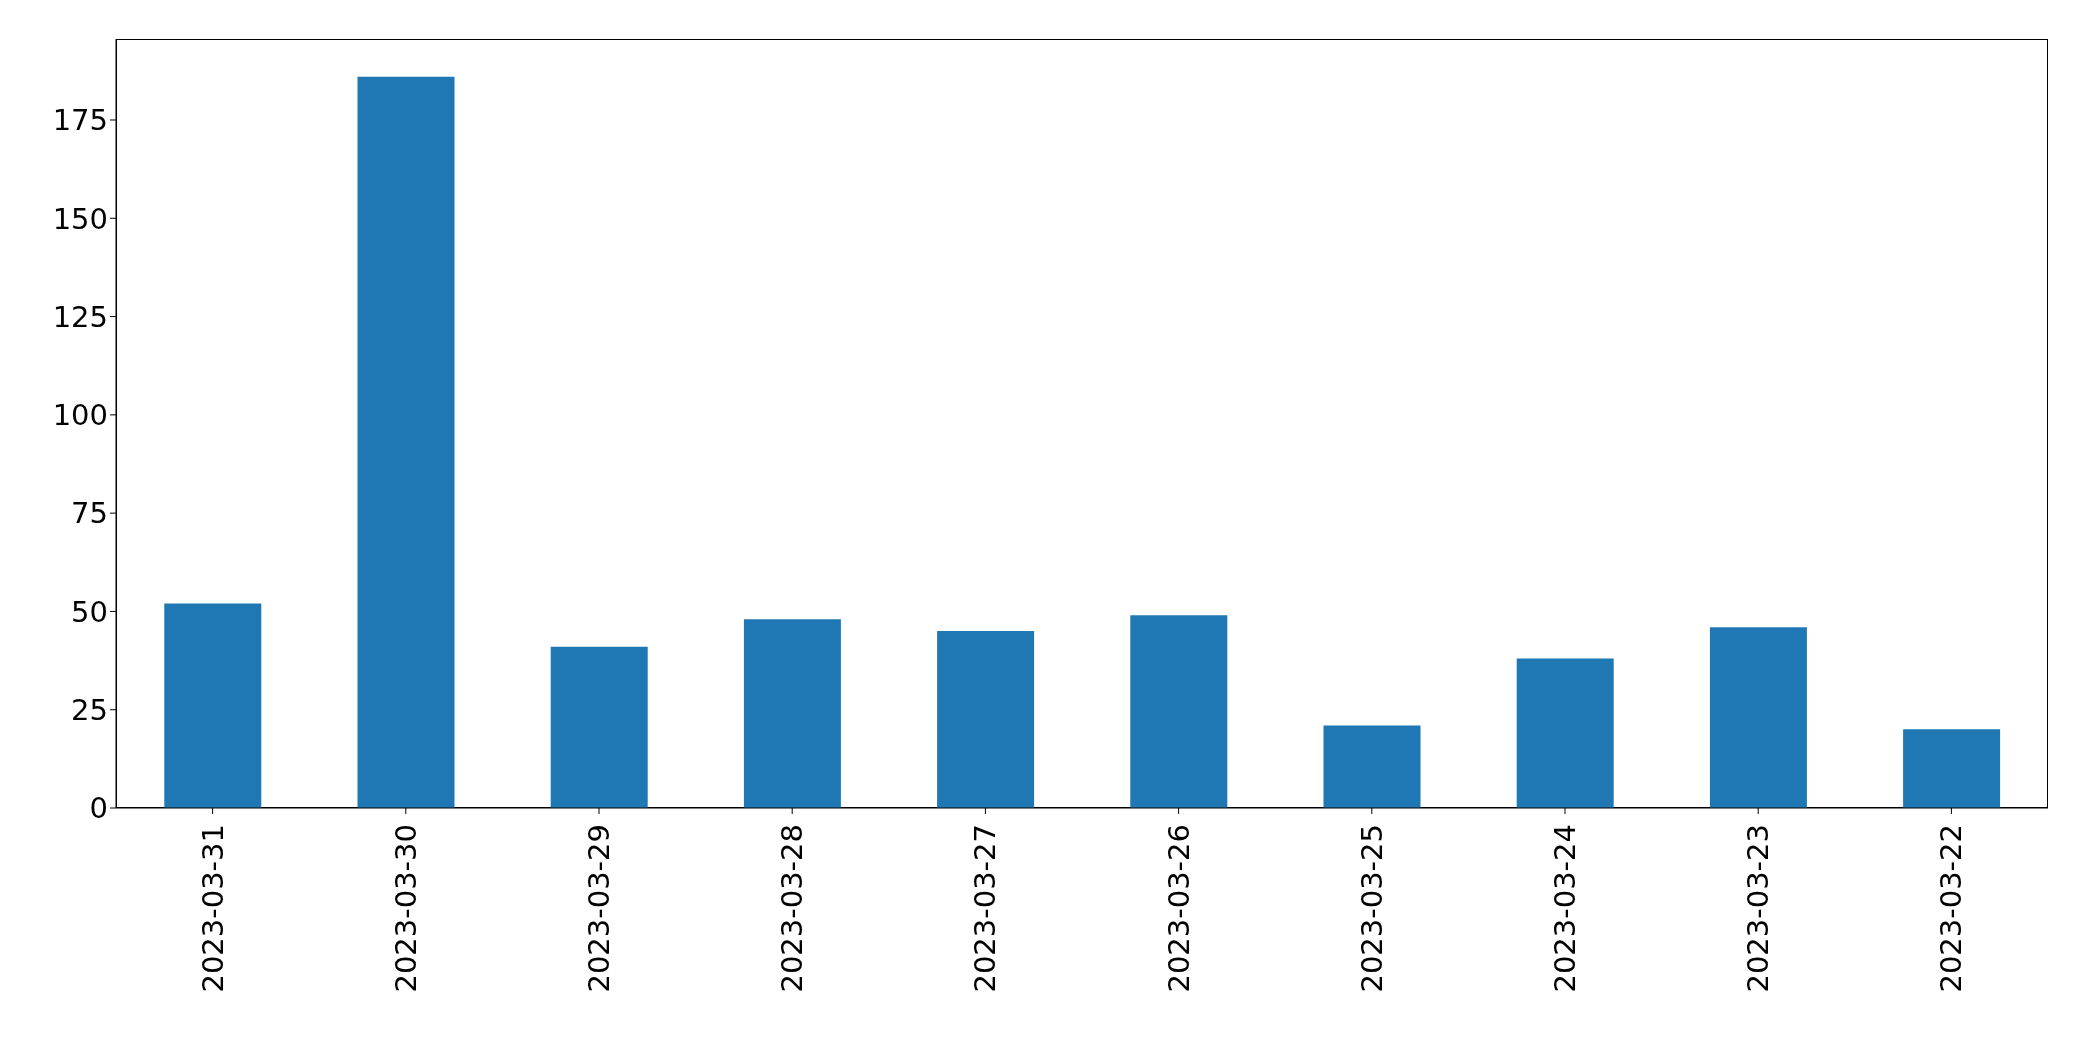 The width and height of the screenshot is (2093, 1061). I want to click on x-tick-label: 2023-03-28, so click(792, 908).